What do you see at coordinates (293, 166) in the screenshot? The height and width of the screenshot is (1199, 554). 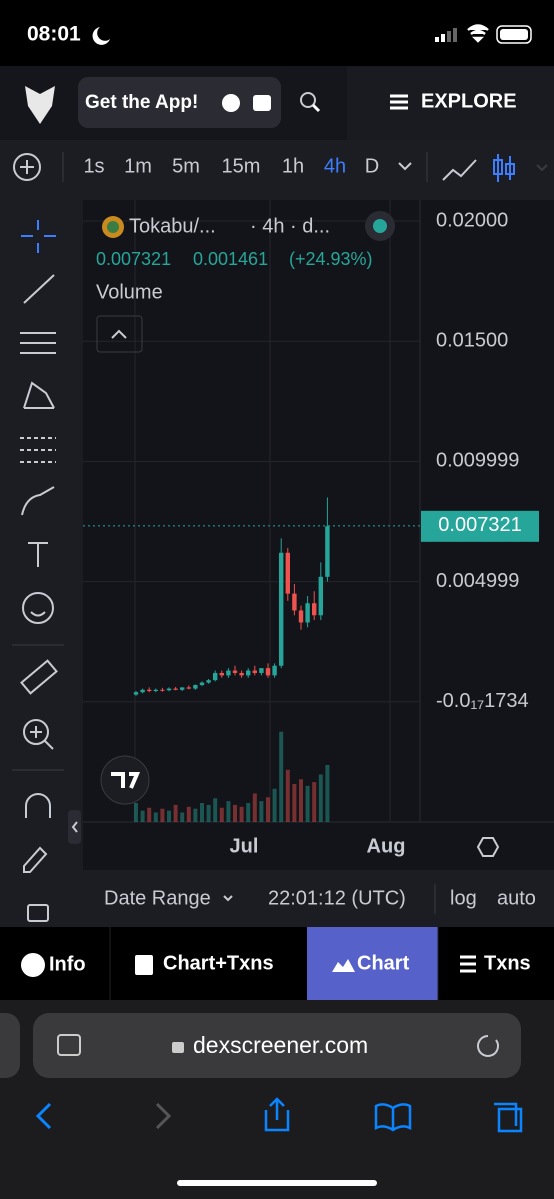 I see `timeframe: 1h` at bounding box center [293, 166].